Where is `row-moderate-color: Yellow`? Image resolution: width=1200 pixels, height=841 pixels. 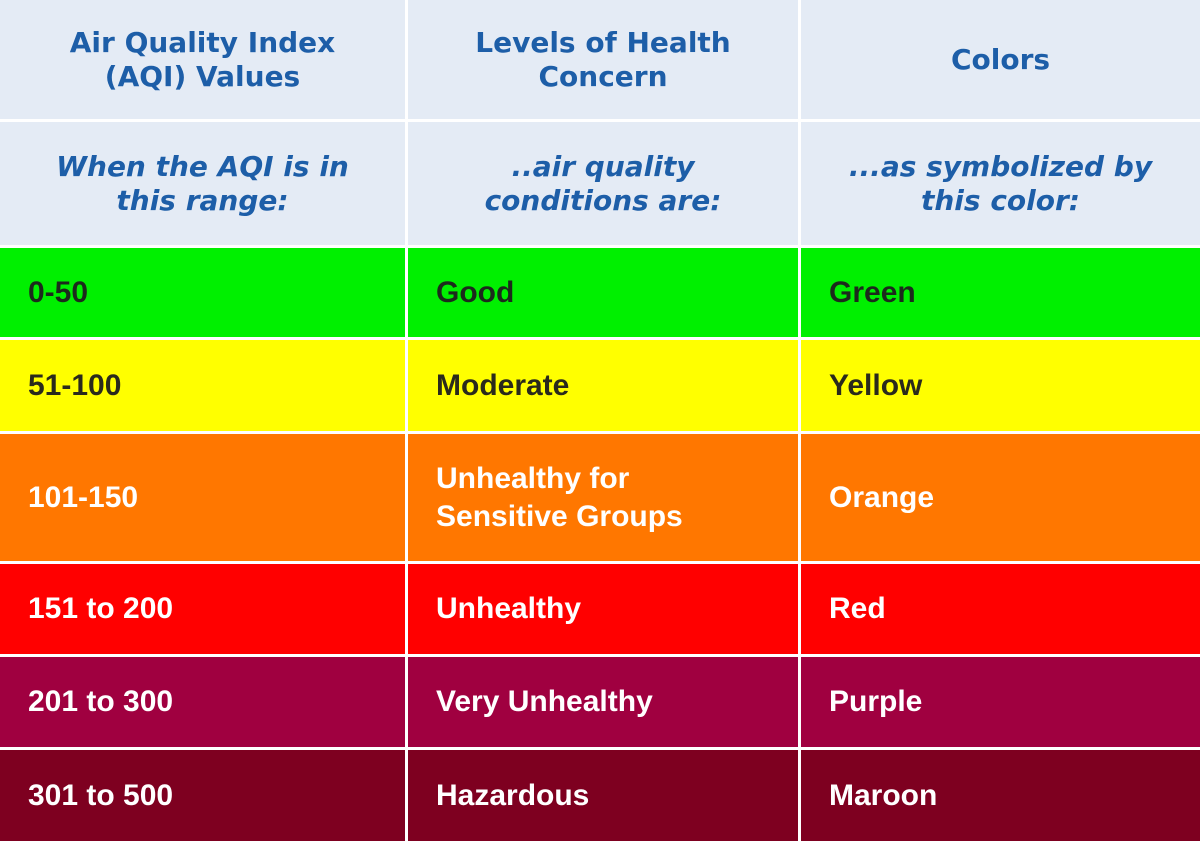 row-moderate-color: Yellow is located at coordinates (1000, 387).